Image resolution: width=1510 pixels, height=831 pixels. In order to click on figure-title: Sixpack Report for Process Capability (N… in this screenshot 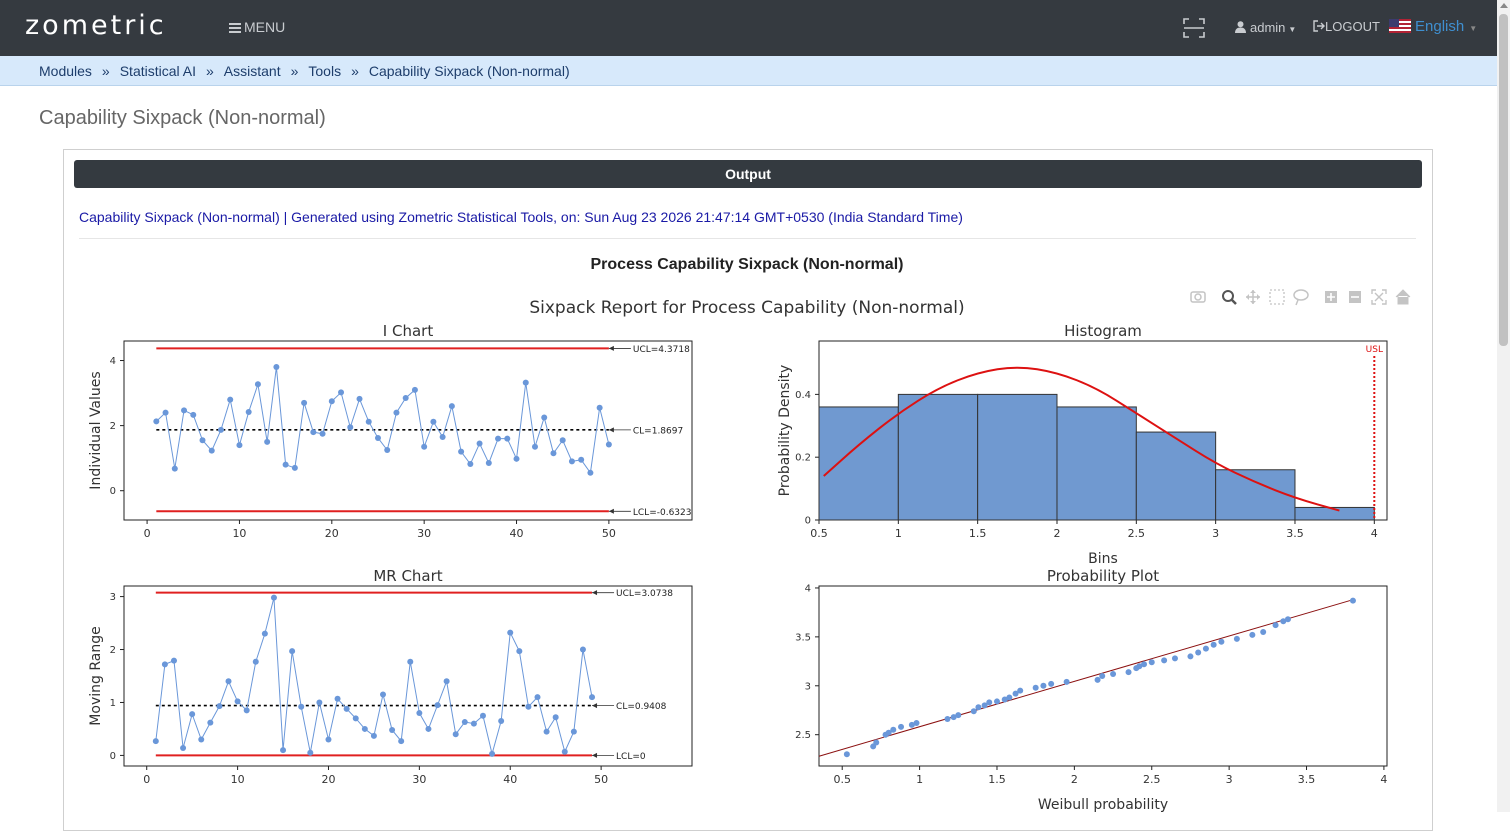, I will do `click(746, 308)`.